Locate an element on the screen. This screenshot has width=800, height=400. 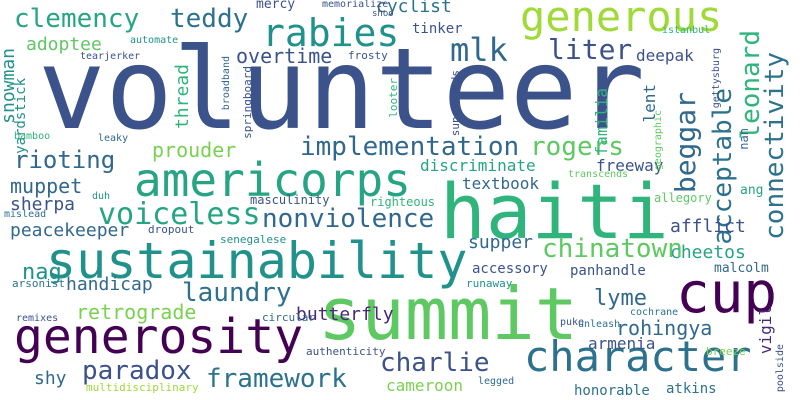
word: framework is located at coordinates (276, 379).